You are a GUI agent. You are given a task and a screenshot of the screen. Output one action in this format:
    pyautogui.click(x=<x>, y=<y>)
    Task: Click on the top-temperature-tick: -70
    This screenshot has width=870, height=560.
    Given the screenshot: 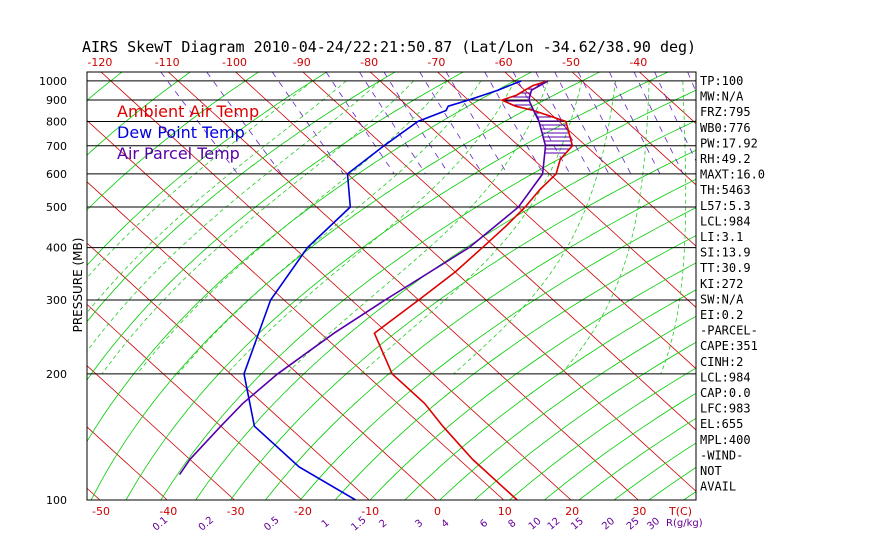 What is the action you would take?
    pyautogui.click(x=436, y=62)
    